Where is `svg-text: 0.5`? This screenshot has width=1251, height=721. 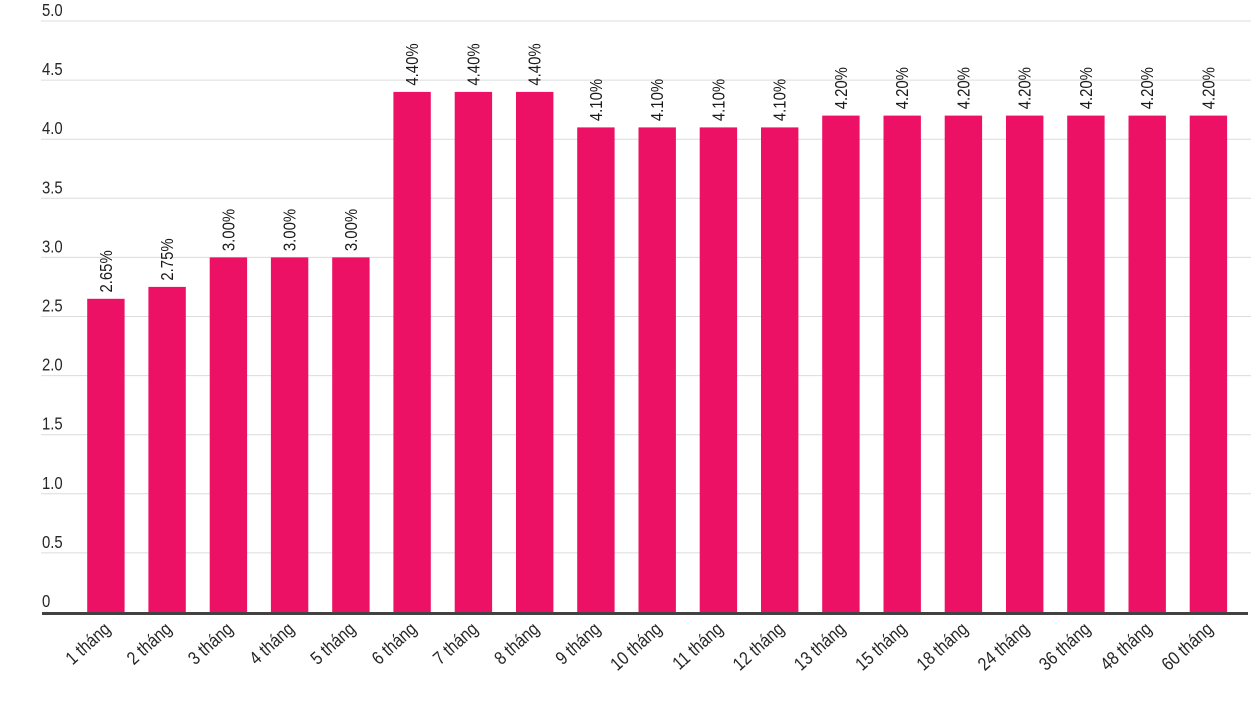 svg-text: 0.5 is located at coordinates (52, 542).